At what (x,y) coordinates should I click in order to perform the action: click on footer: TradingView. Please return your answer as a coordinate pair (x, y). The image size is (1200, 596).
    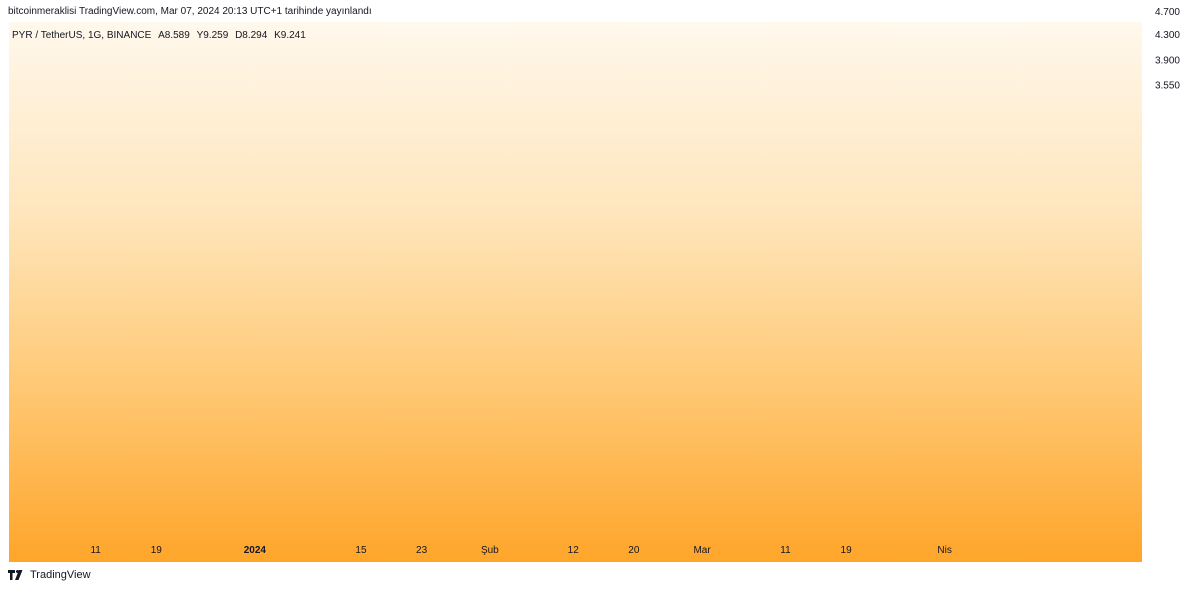
    Looking at the image, I should click on (49, 575).